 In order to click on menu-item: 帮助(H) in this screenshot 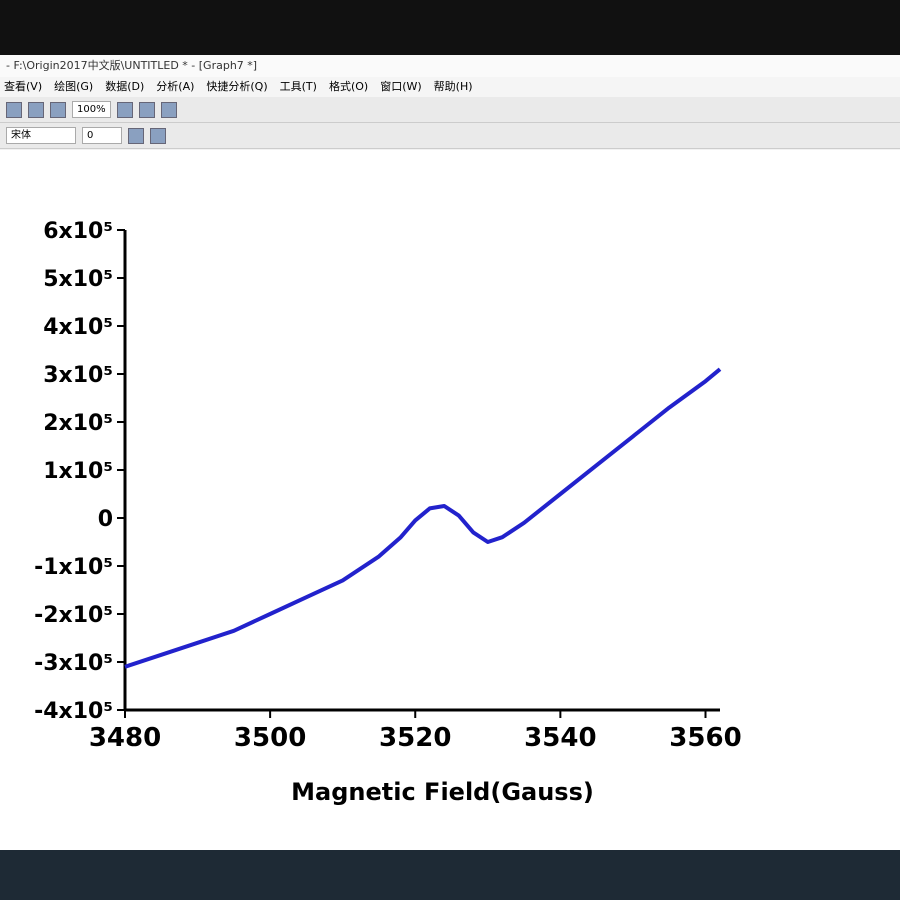, I will do `click(453, 86)`.